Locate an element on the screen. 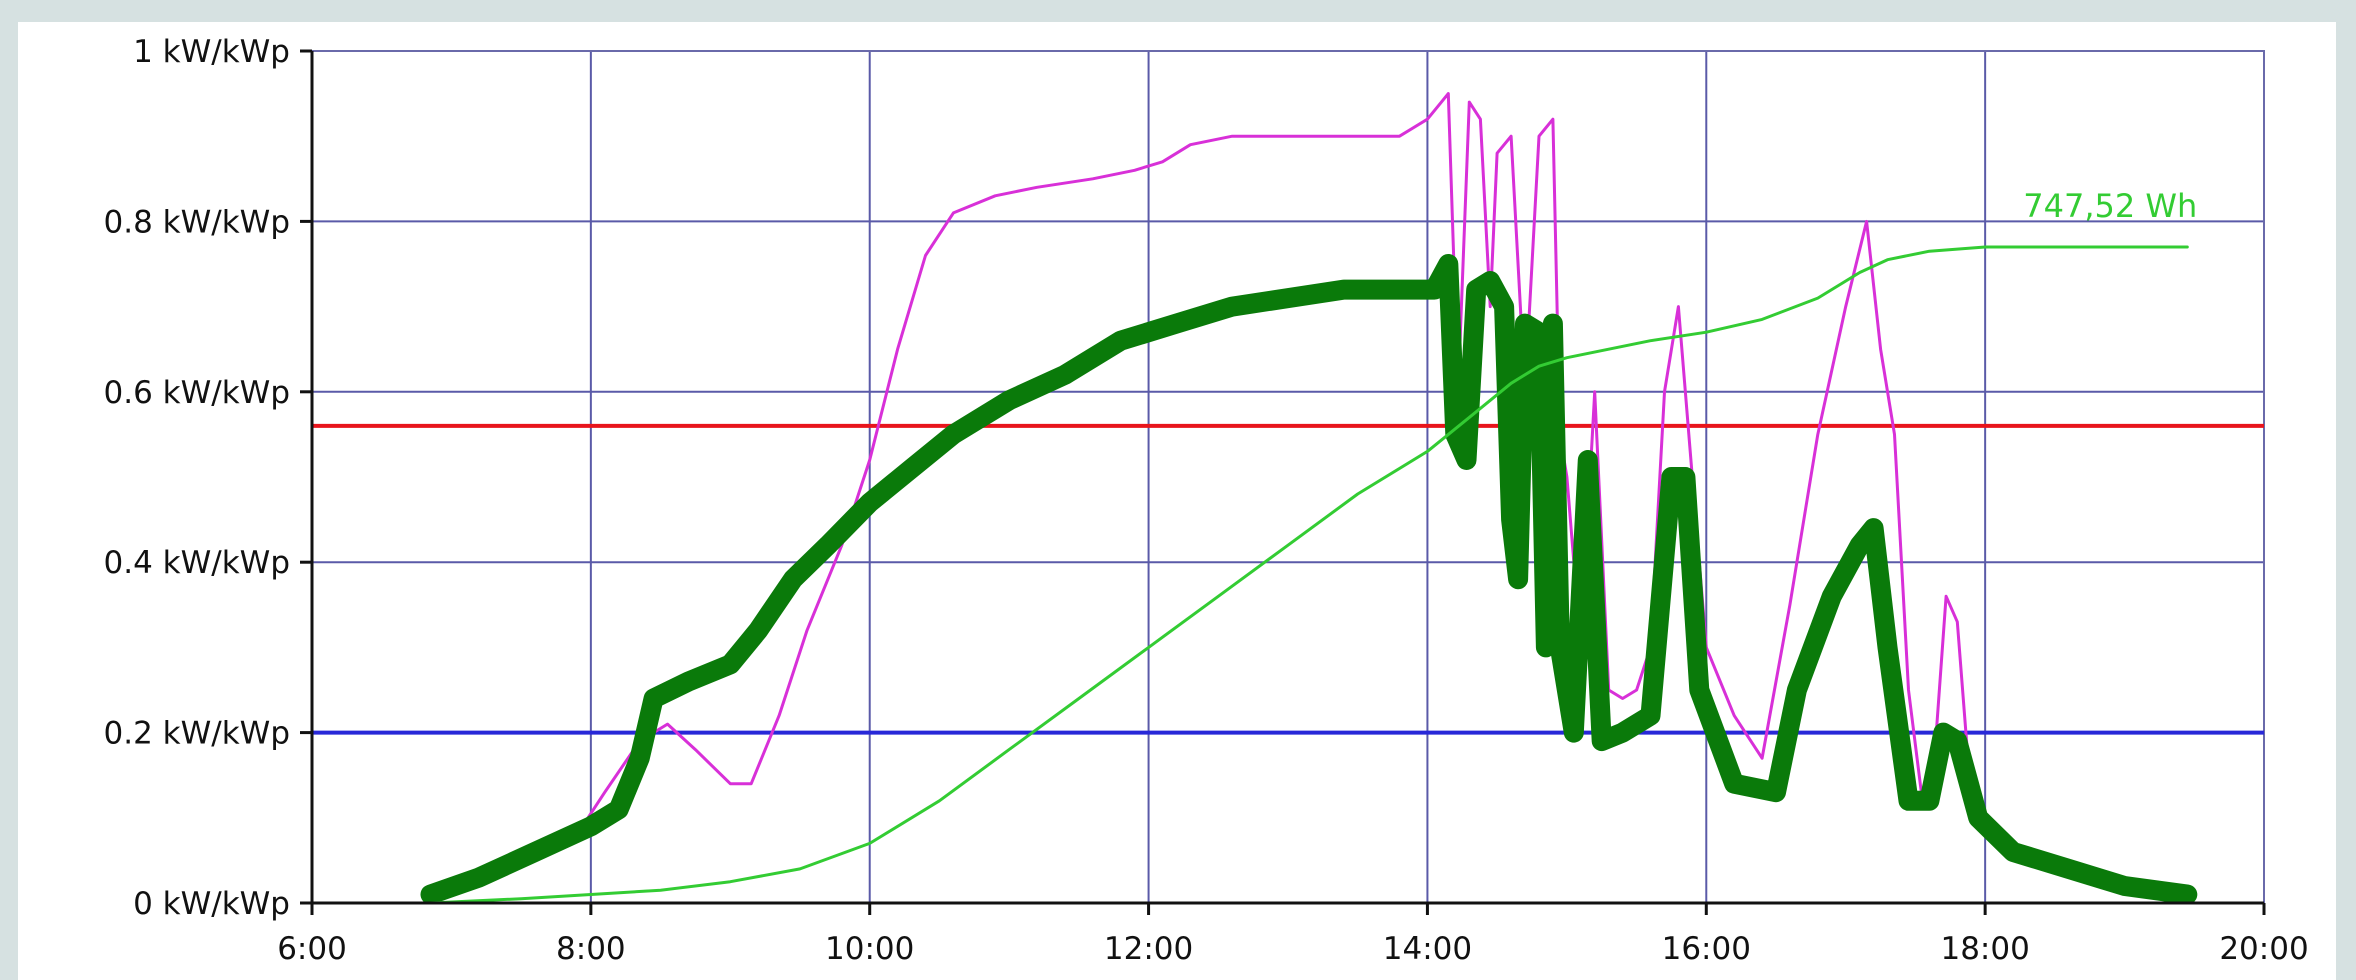 Image resolution: width=2356 pixels, height=980 pixels. y-tick-label-5: 1 kW/kWp is located at coordinates (211, 52).